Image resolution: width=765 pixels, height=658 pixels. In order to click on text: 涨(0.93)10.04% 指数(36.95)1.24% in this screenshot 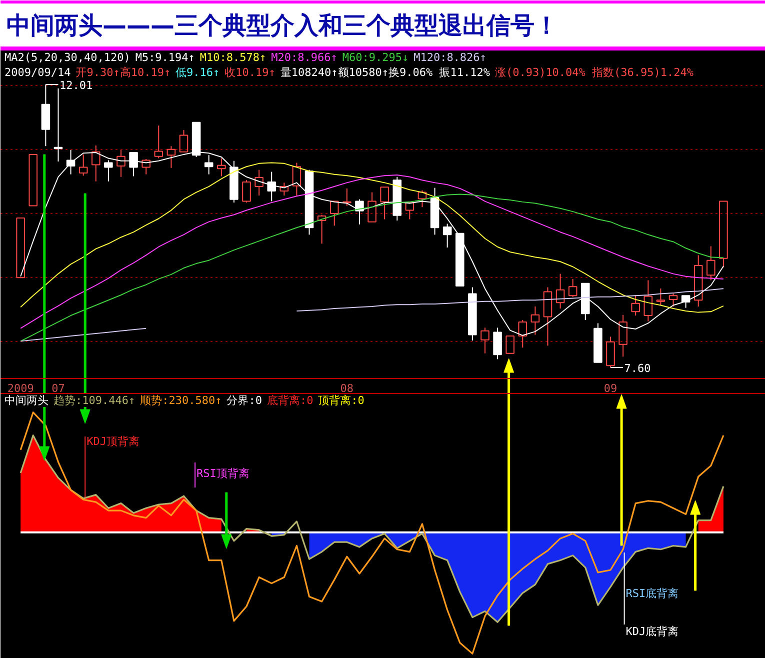, I will do `click(594, 72)`.